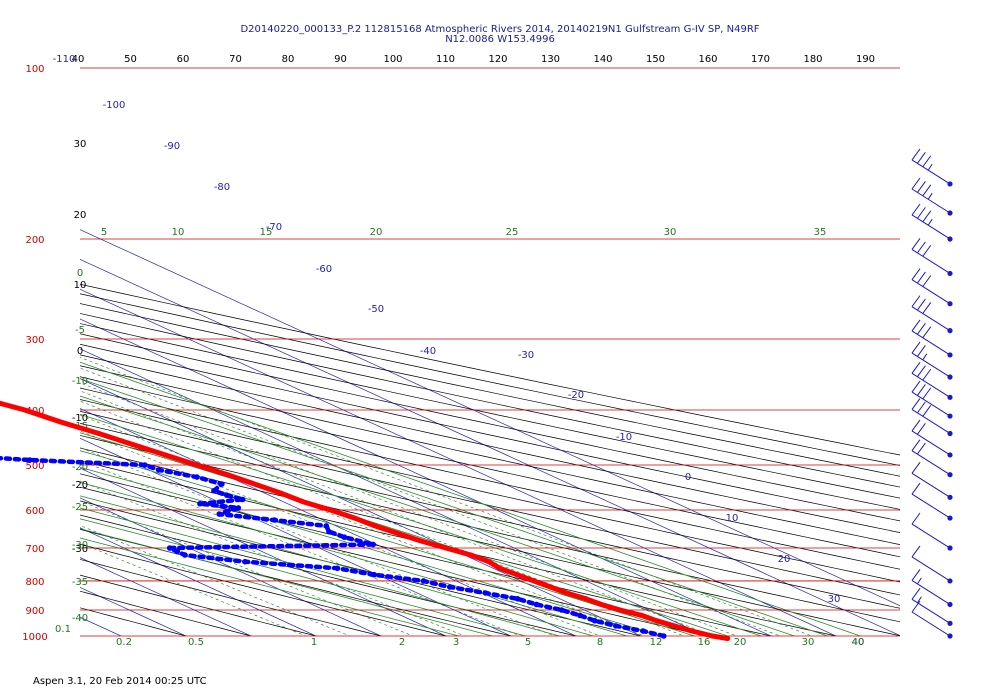 The height and width of the screenshot is (700, 1000). I want to click on moist-adiabat-label: 20, so click(376, 232).